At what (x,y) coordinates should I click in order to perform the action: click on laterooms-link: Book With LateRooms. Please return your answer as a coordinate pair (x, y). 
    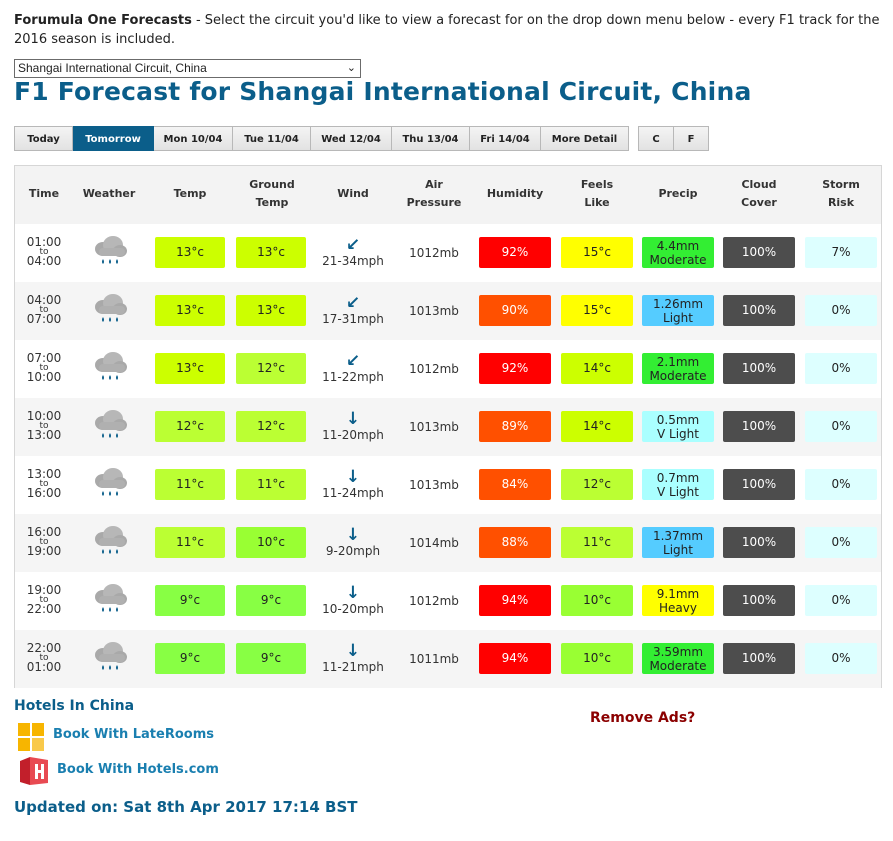
    Looking at the image, I should click on (133, 734).